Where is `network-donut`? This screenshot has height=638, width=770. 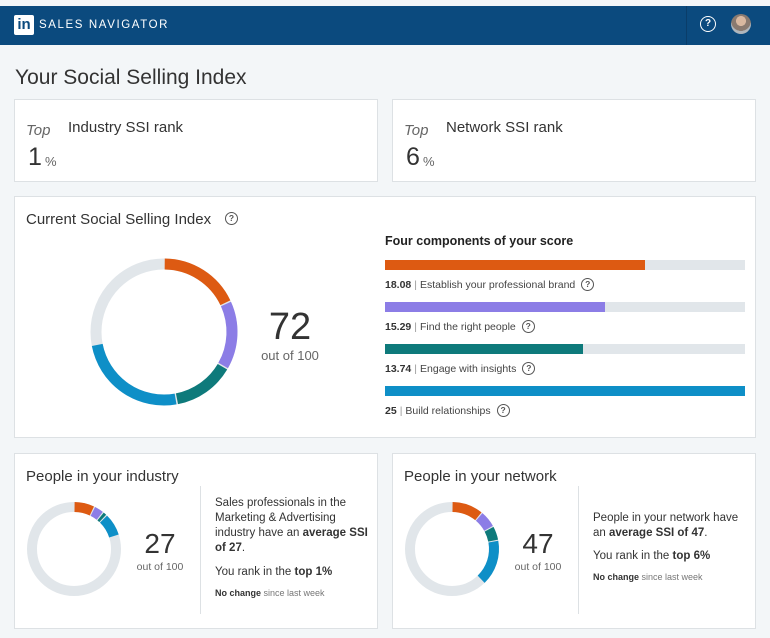 network-donut is located at coordinates (452, 549).